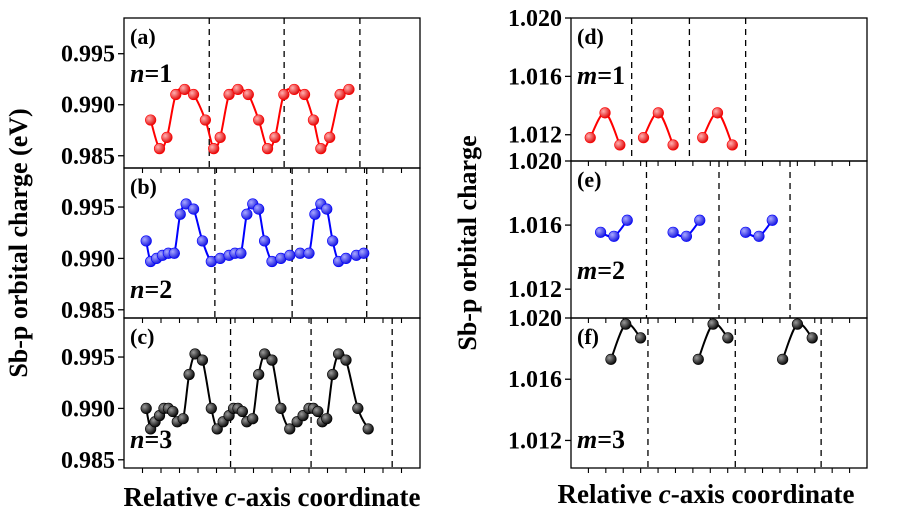  Describe the element at coordinates (467, 242) in the screenshot. I see `right-y-axis-label: Sb-p orbital charge` at that location.